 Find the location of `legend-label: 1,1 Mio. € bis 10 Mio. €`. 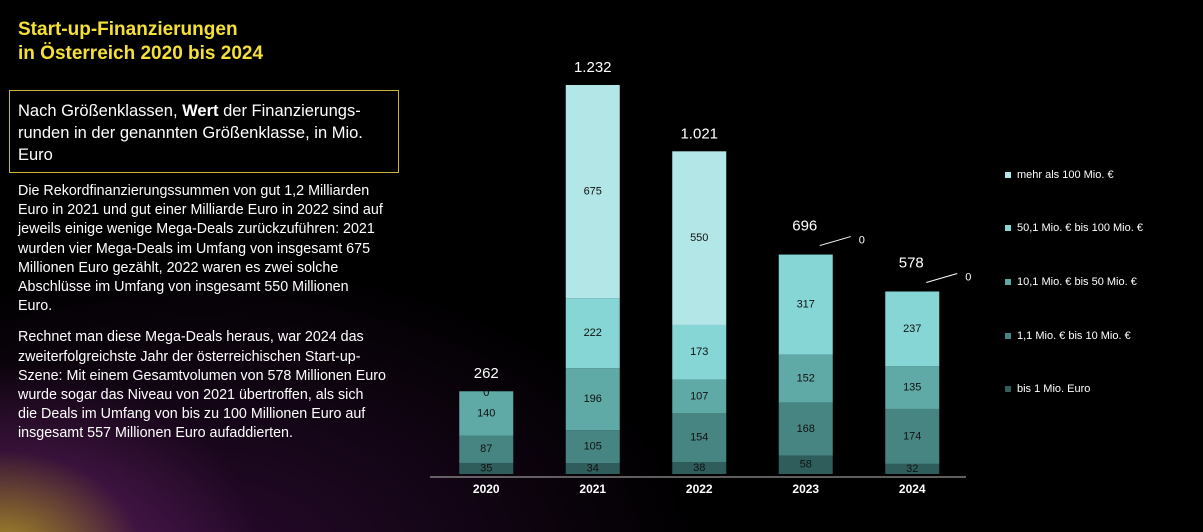

legend-label: 1,1 Mio. € bis 10 Mio. € is located at coordinates (1074, 336).